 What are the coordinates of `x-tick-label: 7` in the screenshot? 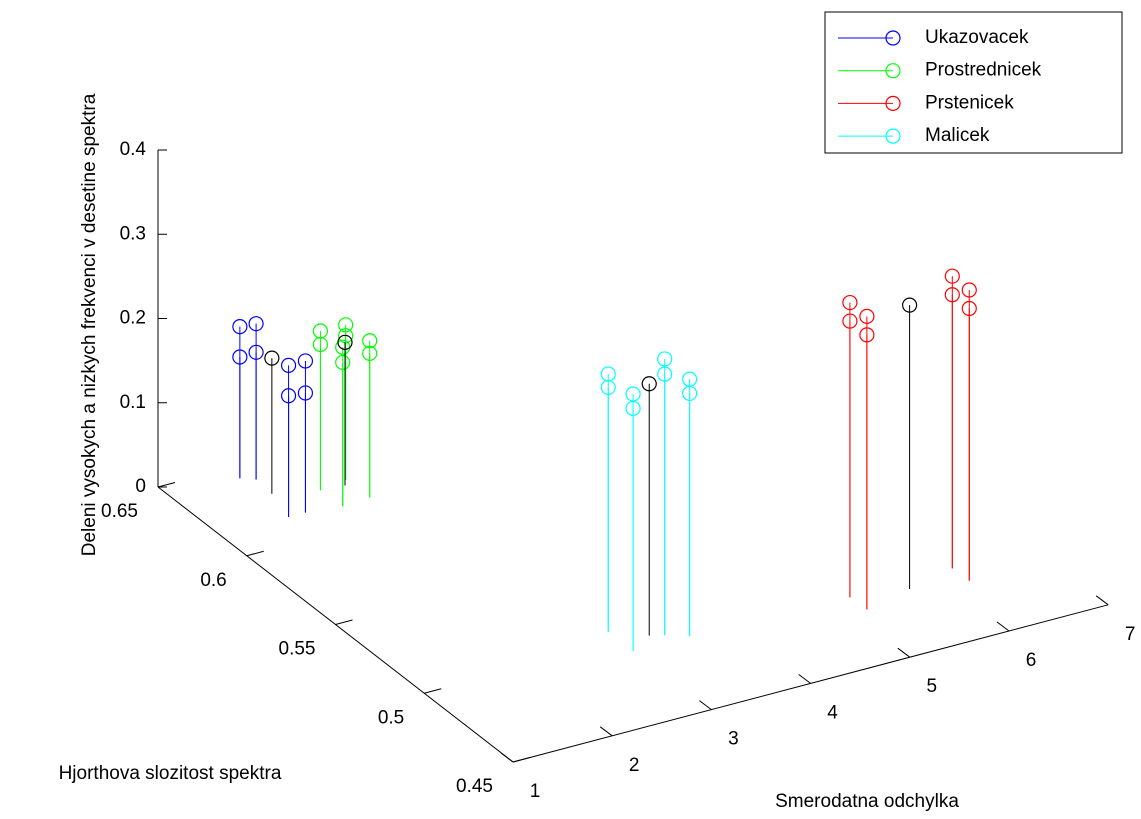 It's located at (1130, 634).